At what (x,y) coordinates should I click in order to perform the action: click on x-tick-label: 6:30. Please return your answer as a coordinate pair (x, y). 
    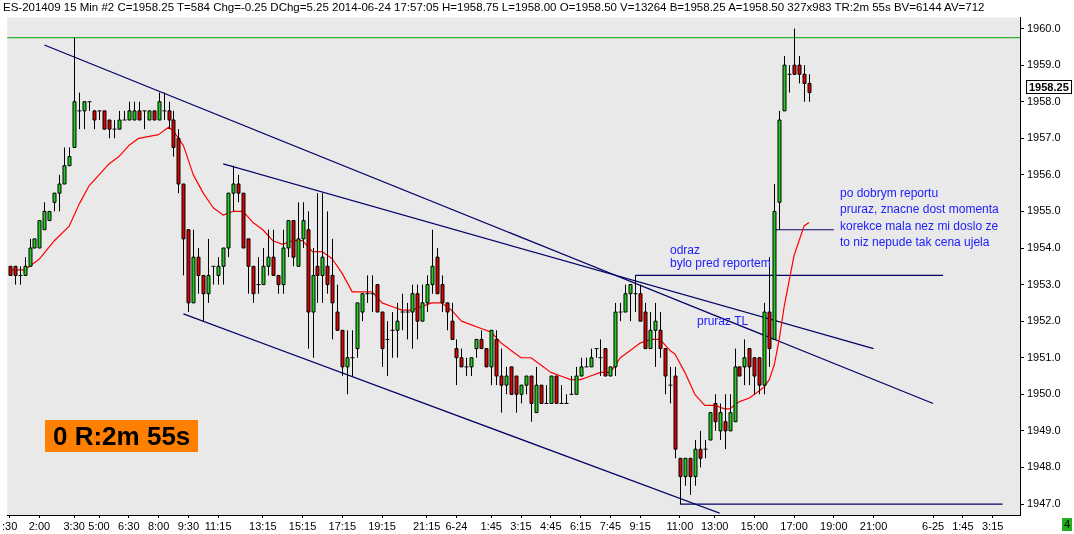
    Looking at the image, I should click on (129, 525).